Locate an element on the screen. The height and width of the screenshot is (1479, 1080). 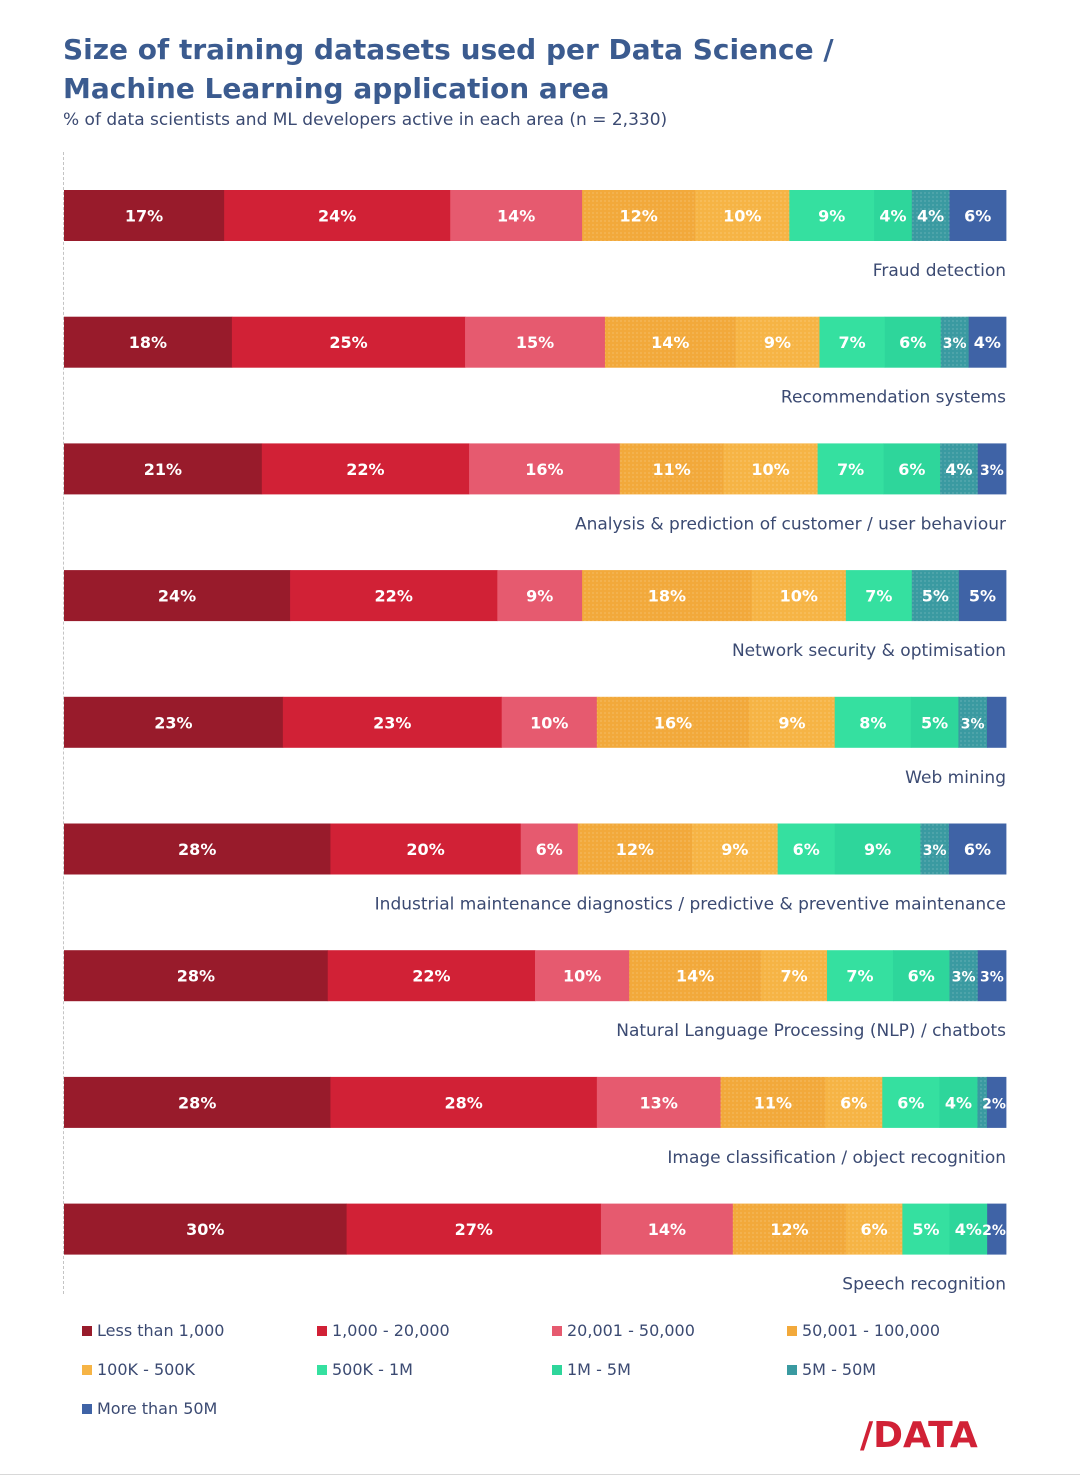
bar-value-label: 23% is located at coordinates (392, 722).